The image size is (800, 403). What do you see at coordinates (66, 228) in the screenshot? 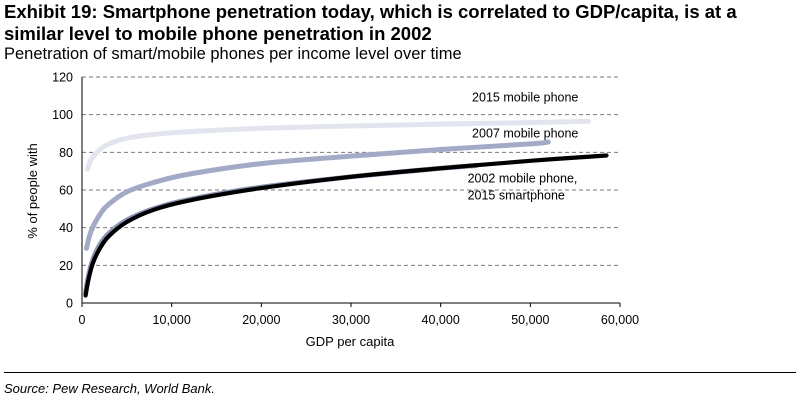
I see `y-tick-label: 40` at bounding box center [66, 228].